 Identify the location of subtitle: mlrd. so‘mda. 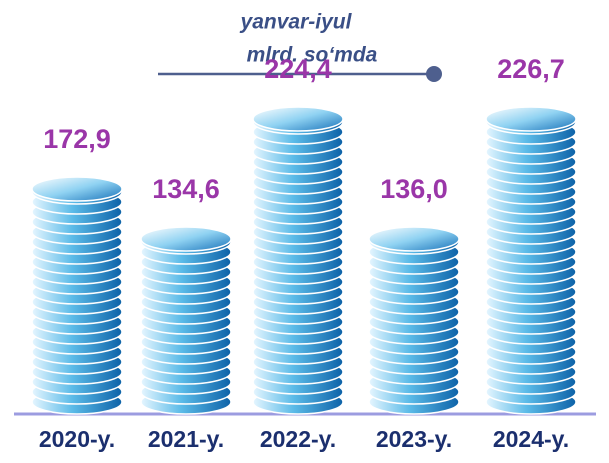
(312, 55).